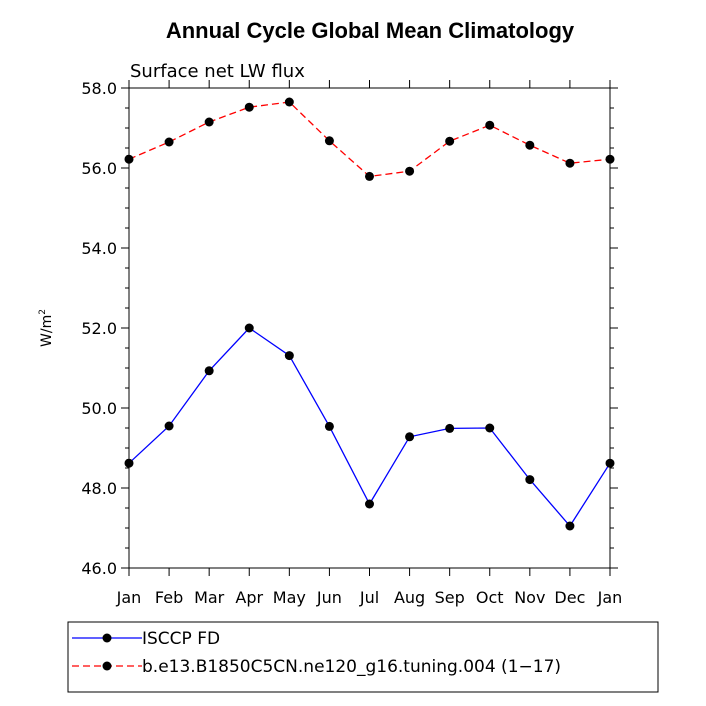 This screenshot has height=706, width=706. Describe the element at coordinates (409, 597) in the screenshot. I see `x-tick-label: Aug` at that location.